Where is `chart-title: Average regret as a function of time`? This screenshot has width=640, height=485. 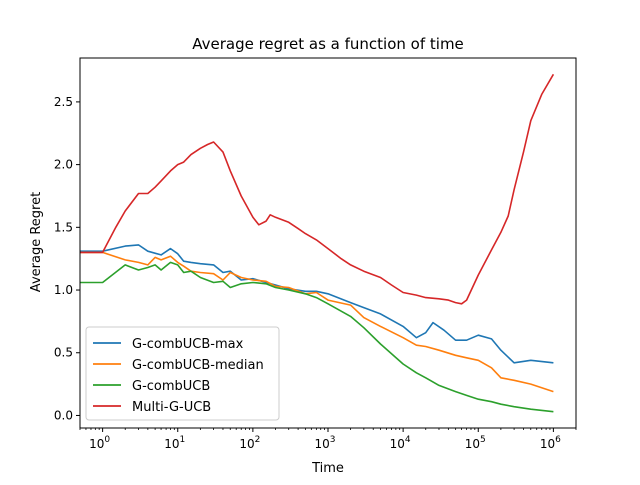 chart-title: Average regret as a function of time is located at coordinates (328, 44).